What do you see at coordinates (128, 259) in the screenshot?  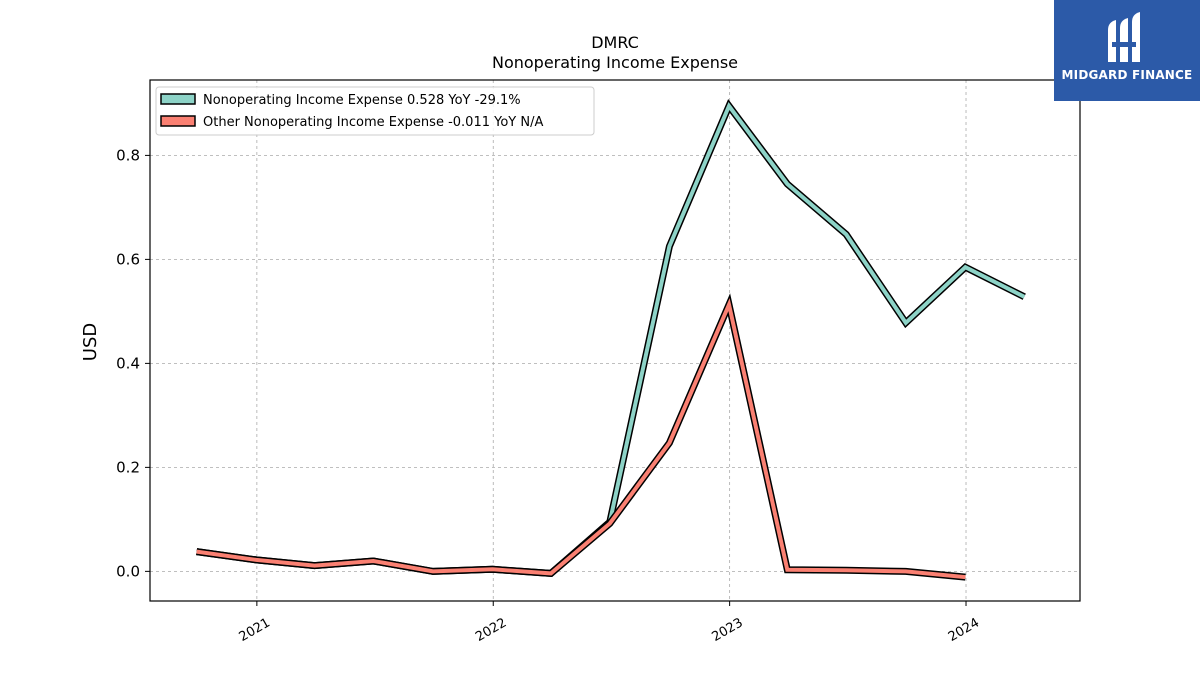 I see `y-tick-label: 0.6` at bounding box center [128, 259].